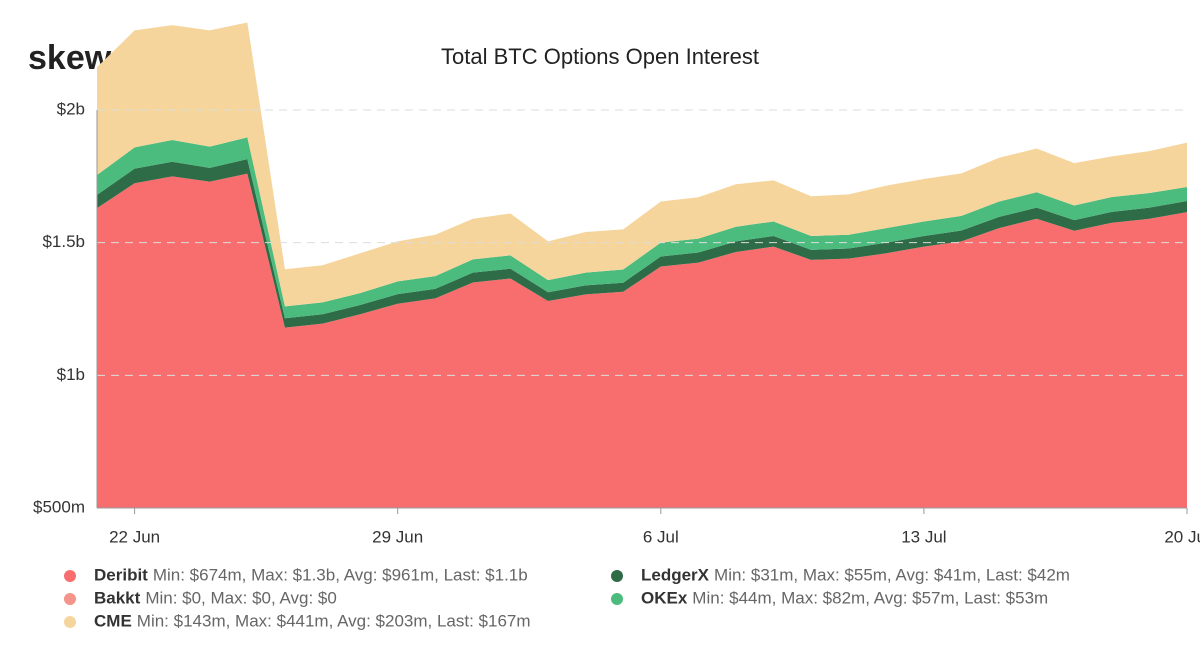 The height and width of the screenshot is (670, 1200). What do you see at coordinates (661, 536) in the screenshot?
I see `x-tick-label: 6 Jul` at bounding box center [661, 536].